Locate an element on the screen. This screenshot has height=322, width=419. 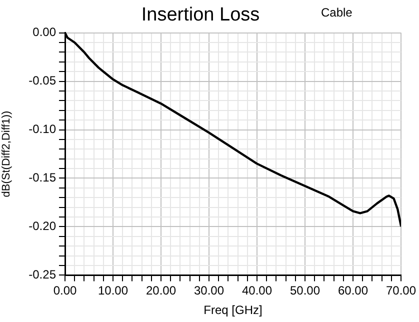
y-tick-label: -0.15 is located at coordinates (42, 177).